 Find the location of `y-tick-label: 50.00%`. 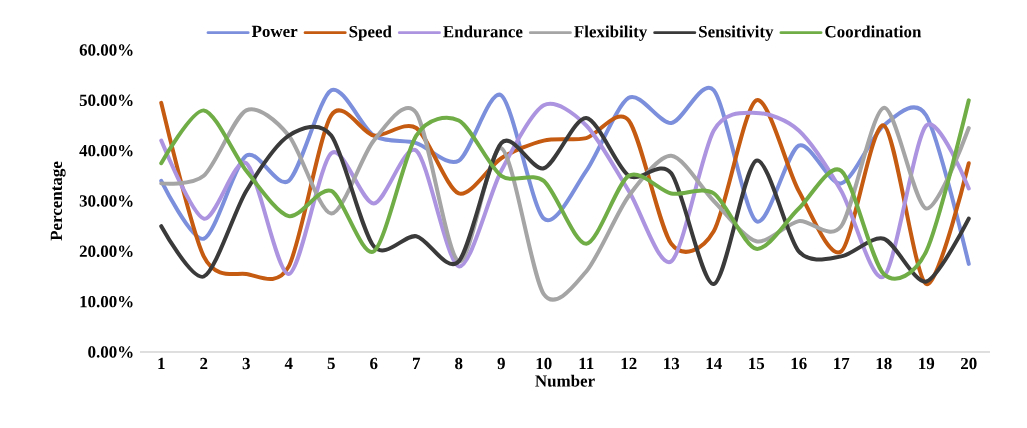

y-tick-label: 50.00% is located at coordinates (106, 100).